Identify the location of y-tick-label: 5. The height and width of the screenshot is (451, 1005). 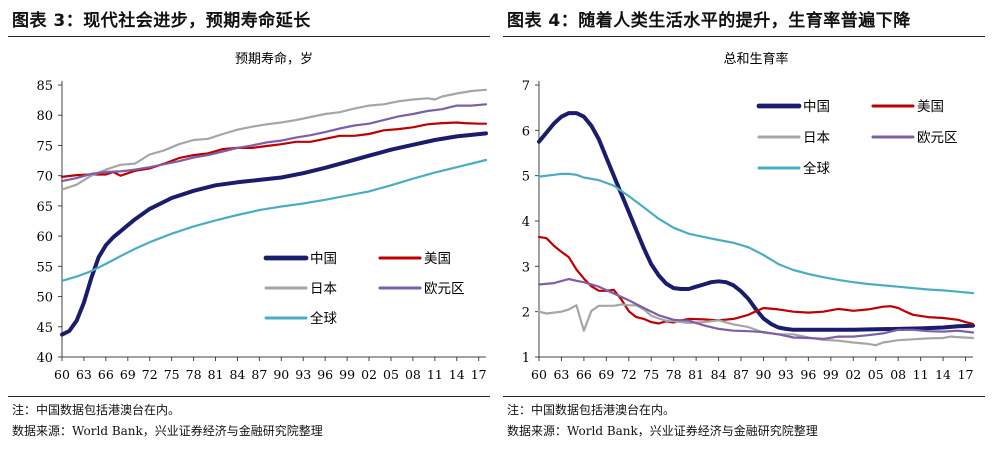
(526, 177).